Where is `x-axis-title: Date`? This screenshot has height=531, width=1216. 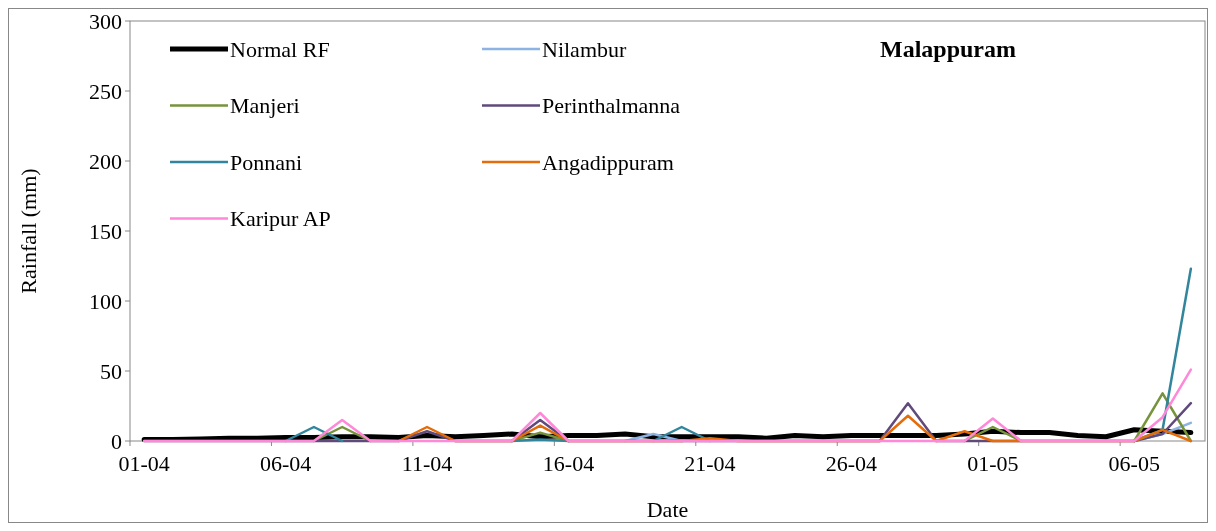 x-axis-title: Date is located at coordinates (667, 509).